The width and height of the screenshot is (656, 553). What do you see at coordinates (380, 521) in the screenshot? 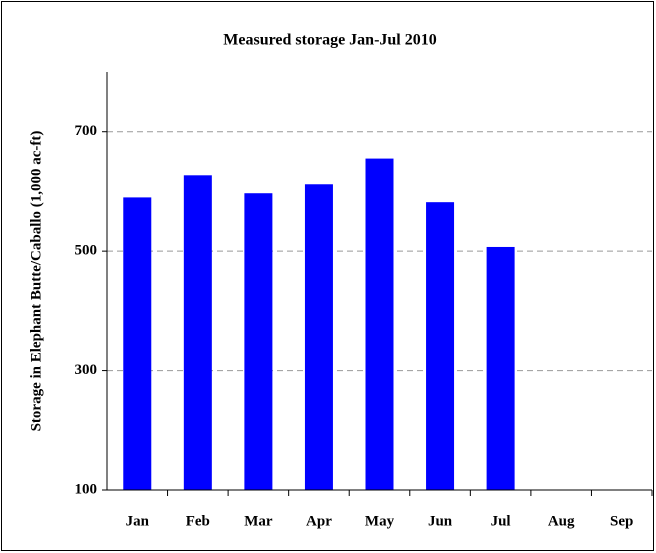
I see `x-tick-label: May` at bounding box center [380, 521].